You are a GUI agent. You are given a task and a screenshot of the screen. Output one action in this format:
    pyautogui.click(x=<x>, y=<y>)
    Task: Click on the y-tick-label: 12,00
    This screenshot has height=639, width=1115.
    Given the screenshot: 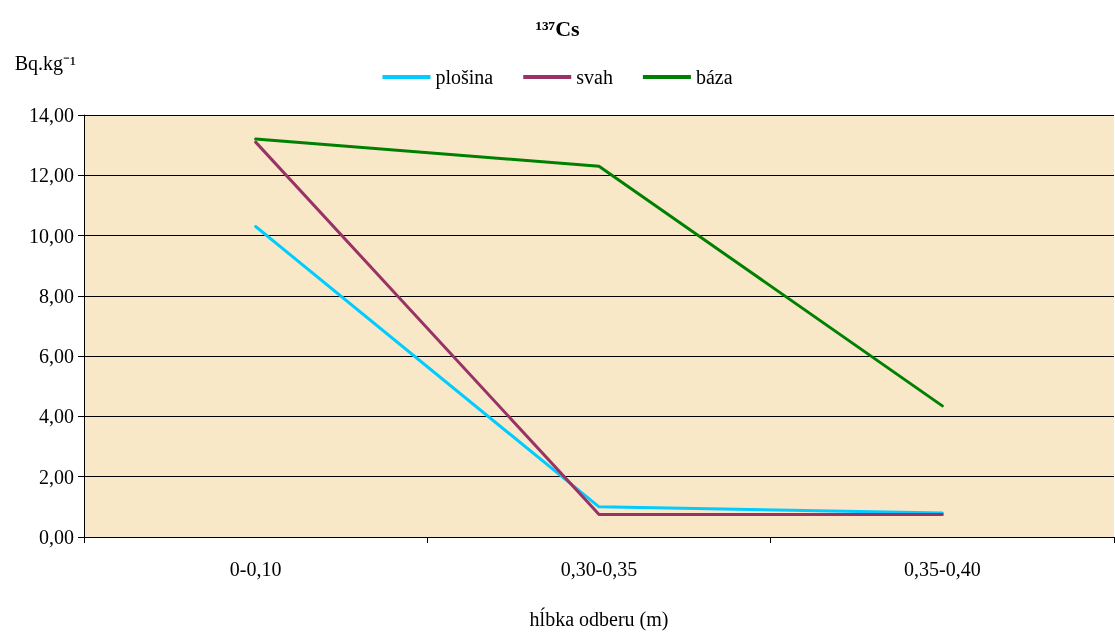 What is the action you would take?
    pyautogui.click(x=51, y=175)
    